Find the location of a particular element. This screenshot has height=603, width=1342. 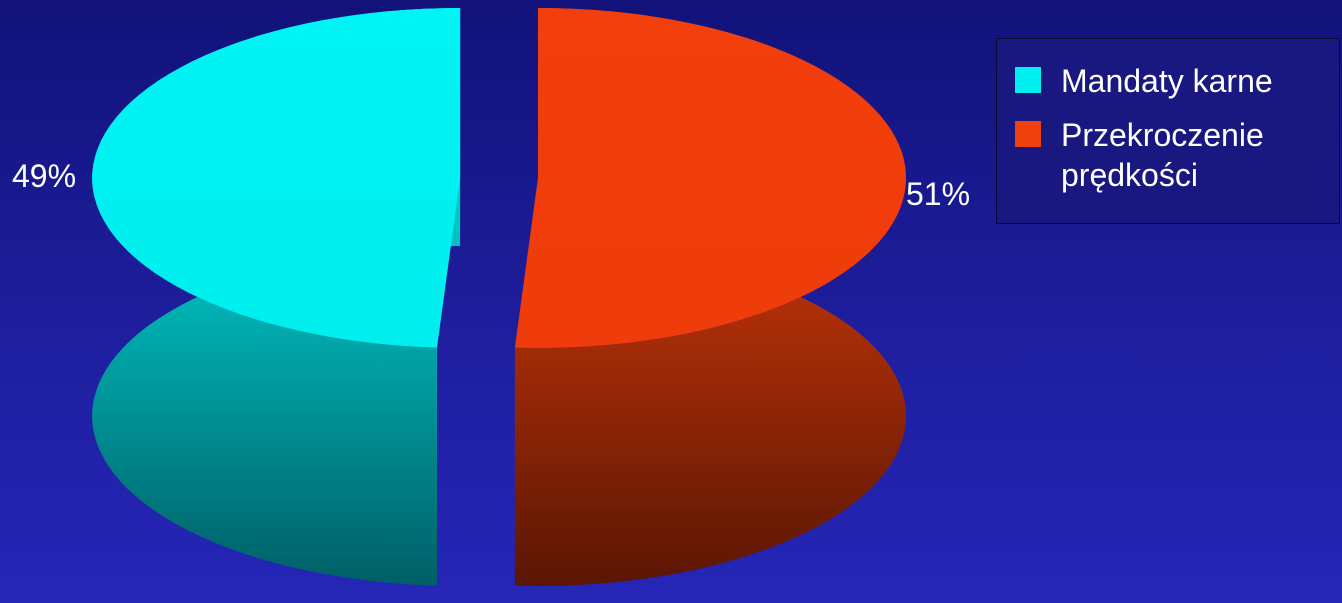

legend-item-mandaty-karne: Mandaty karne is located at coordinates (1168, 81).